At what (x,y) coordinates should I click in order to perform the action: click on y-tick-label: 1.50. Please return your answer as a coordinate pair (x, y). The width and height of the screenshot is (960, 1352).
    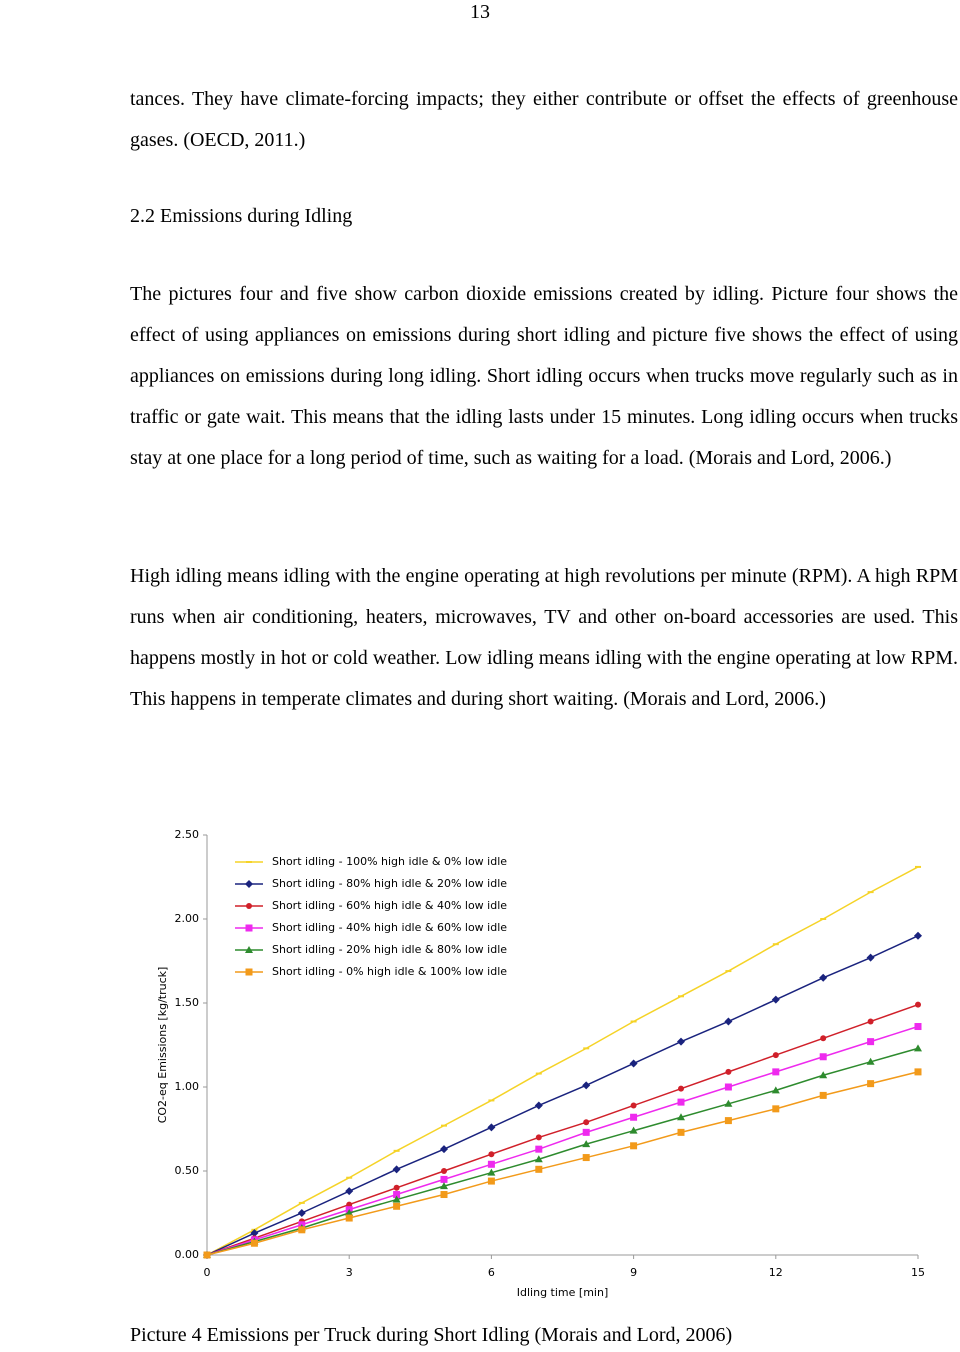
    Looking at the image, I should click on (187, 1002).